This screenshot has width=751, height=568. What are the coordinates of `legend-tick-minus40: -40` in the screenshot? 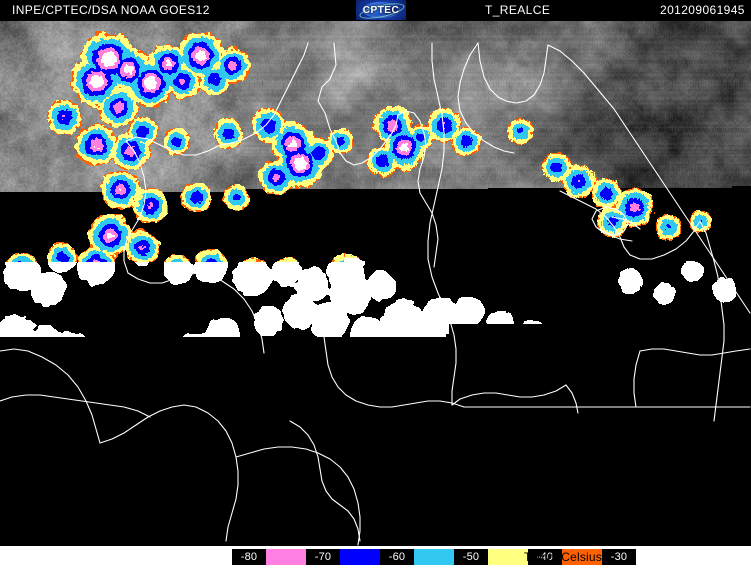 It's located at (545, 557).